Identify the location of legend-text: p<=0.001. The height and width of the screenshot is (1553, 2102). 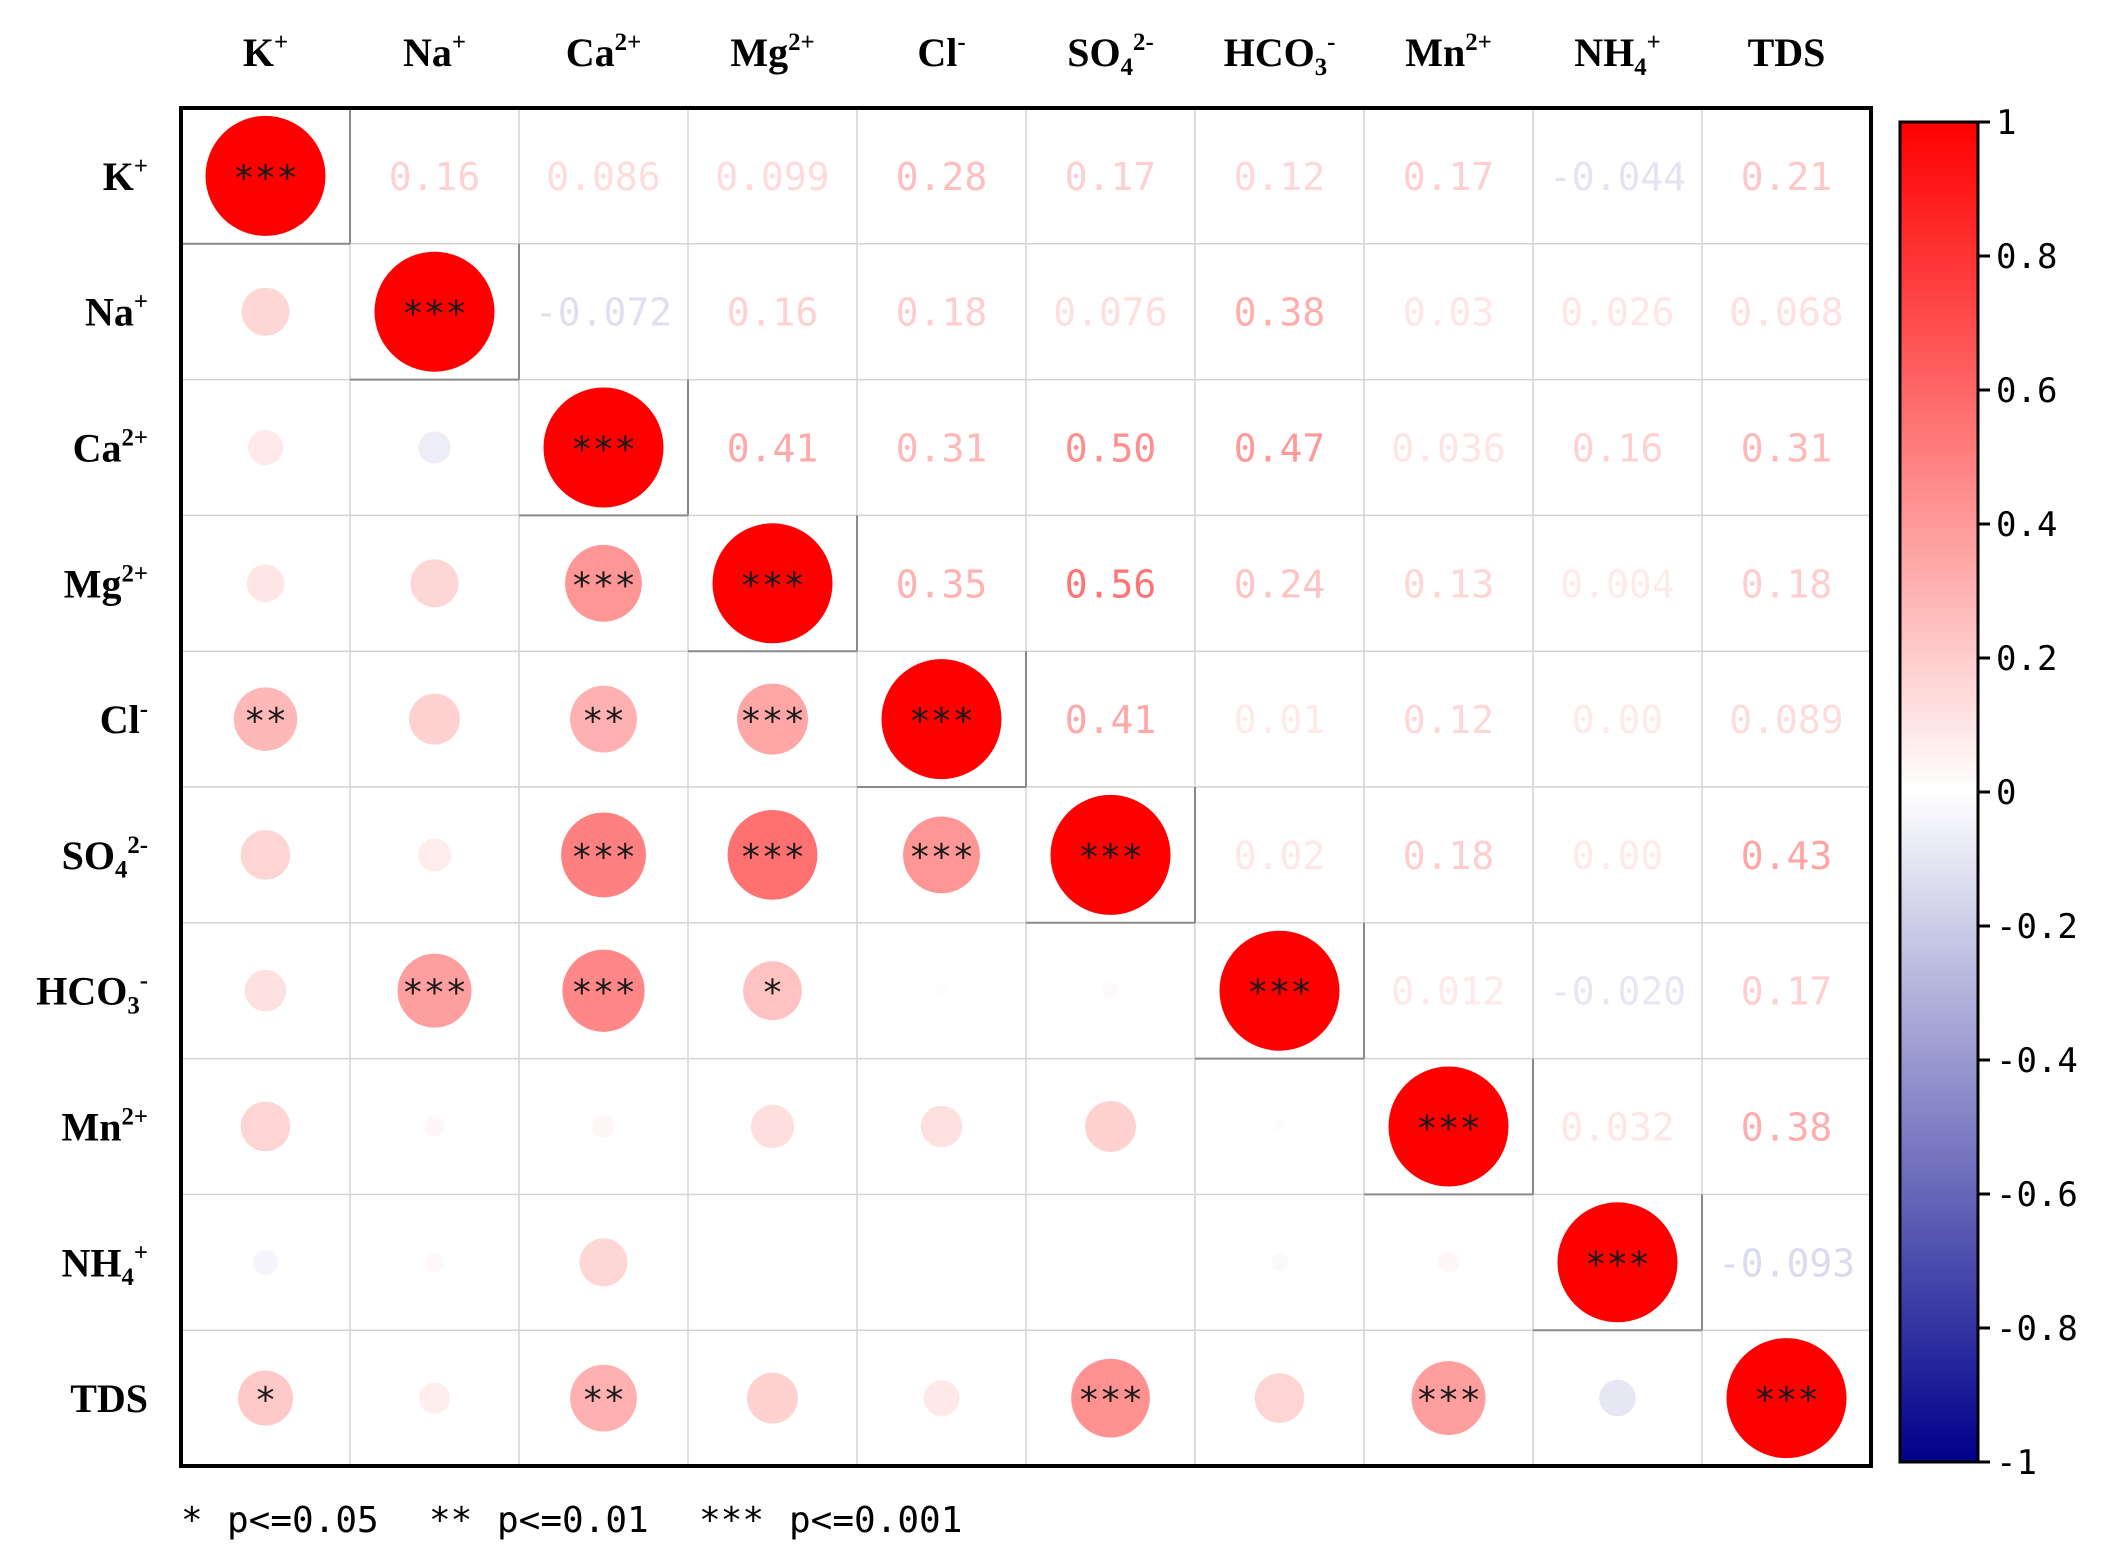
(875, 1520).